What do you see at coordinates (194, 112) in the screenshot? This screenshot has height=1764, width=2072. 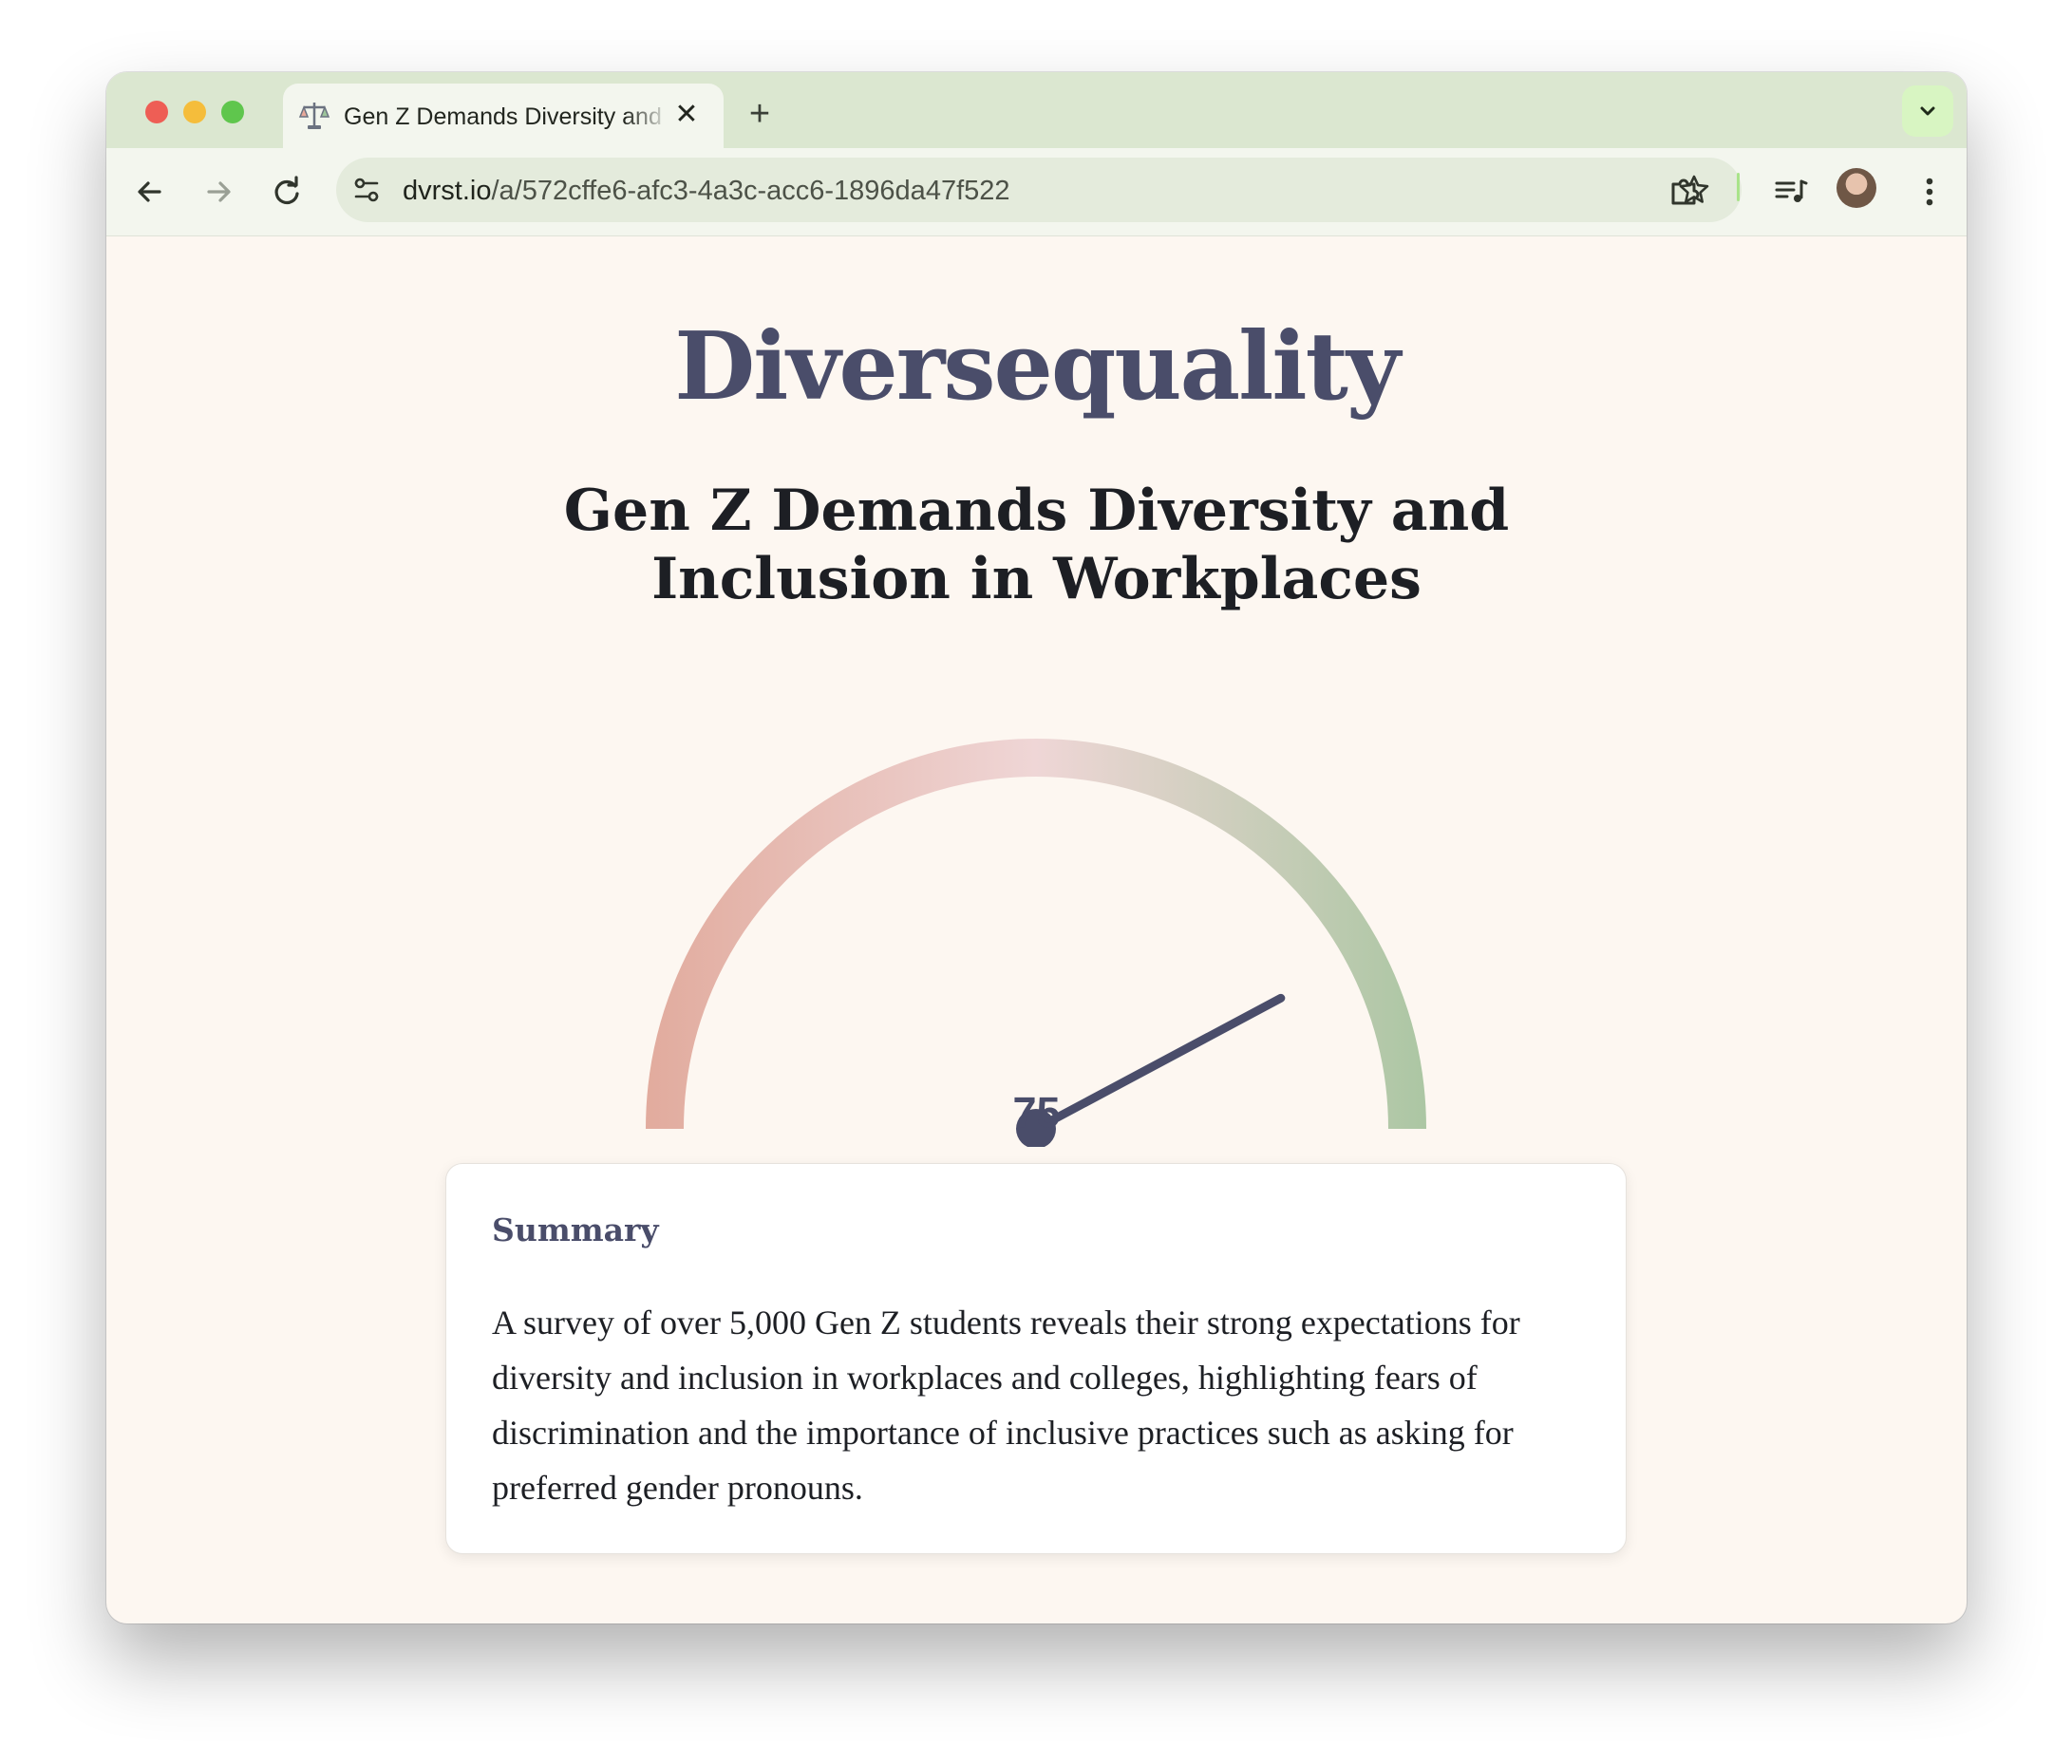 I see `minimize-window-button` at bounding box center [194, 112].